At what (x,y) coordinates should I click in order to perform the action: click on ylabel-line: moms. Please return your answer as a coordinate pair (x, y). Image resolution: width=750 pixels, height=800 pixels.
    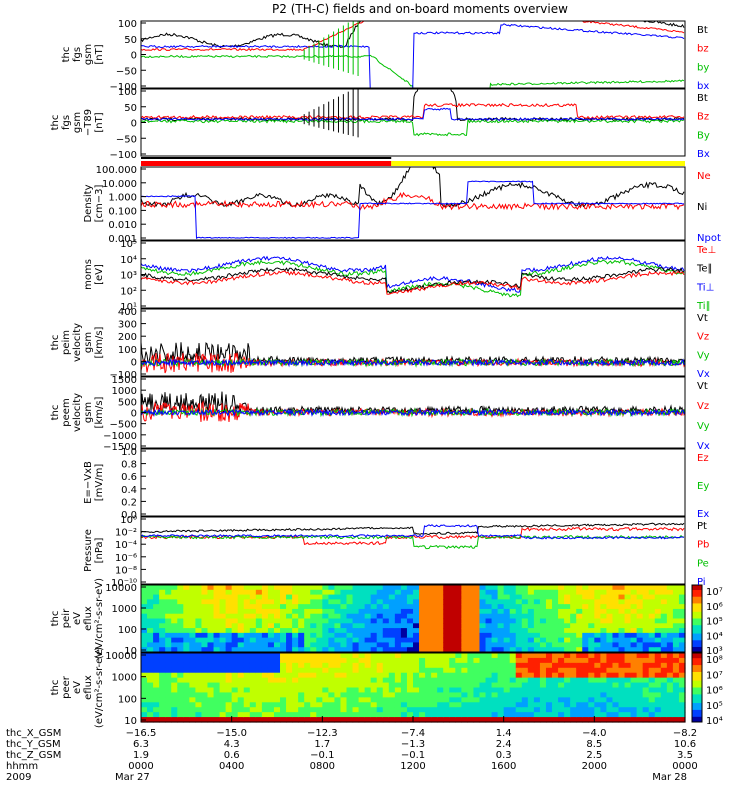
    Looking at the image, I should click on (88, 274).